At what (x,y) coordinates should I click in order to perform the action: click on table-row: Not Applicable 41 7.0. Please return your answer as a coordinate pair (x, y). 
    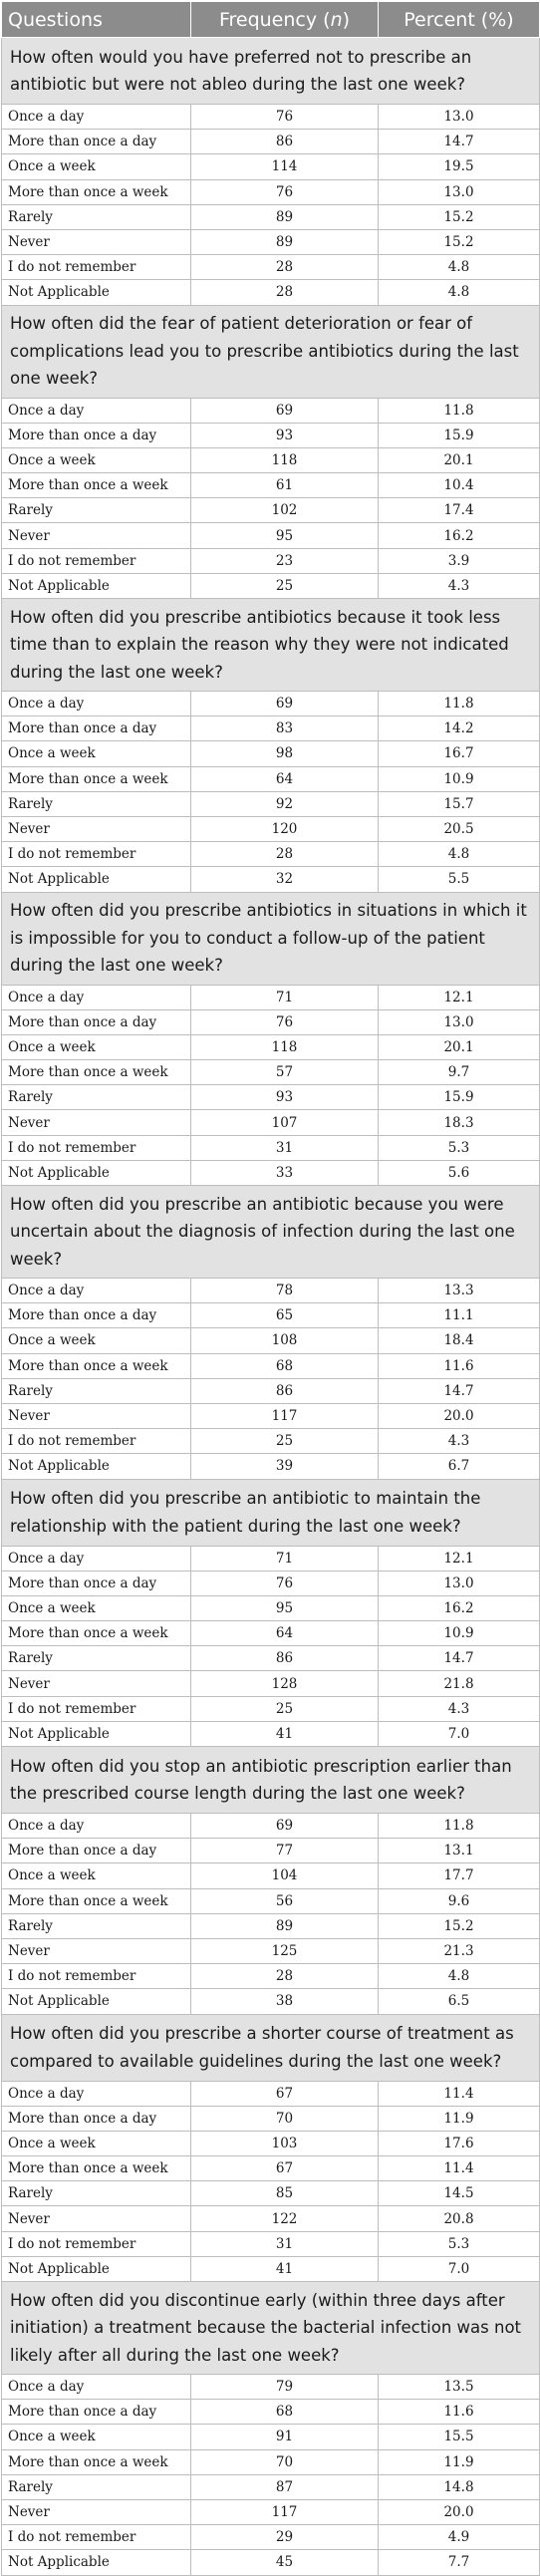
    Looking at the image, I should click on (271, 1734).